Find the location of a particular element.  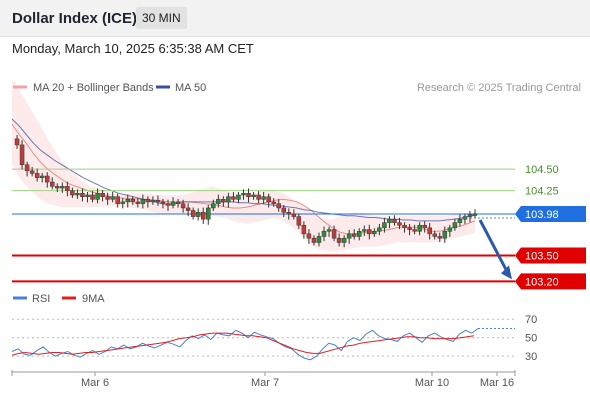

rsi-tick-label-30: 30 is located at coordinates (531, 357).